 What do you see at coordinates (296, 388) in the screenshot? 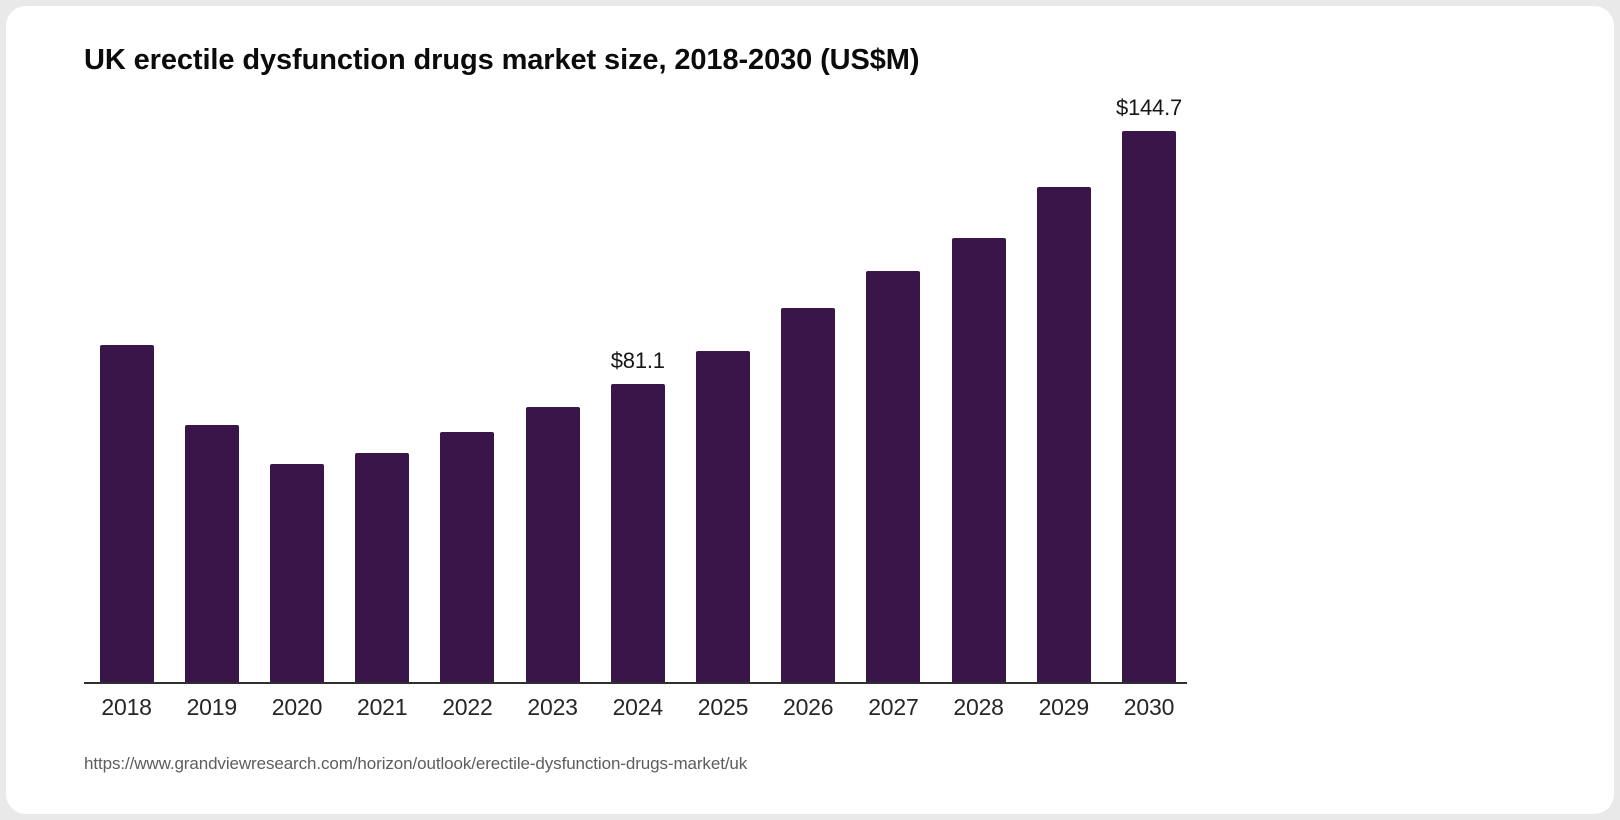
I see `bar-slot-2020` at bounding box center [296, 388].